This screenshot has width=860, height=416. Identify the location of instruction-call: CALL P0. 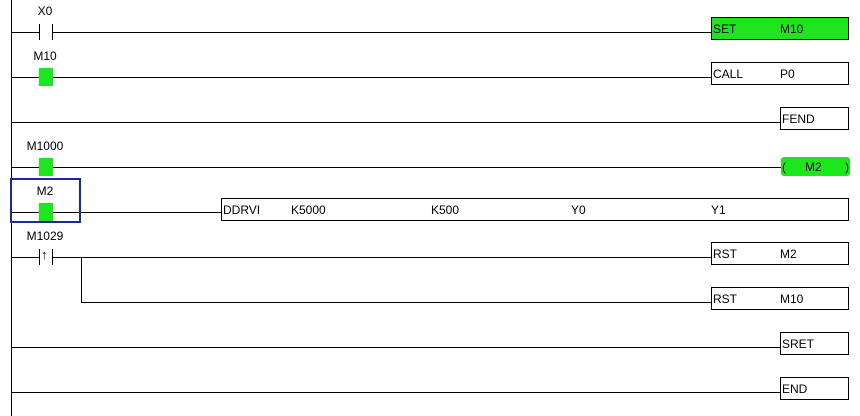
(780, 73).